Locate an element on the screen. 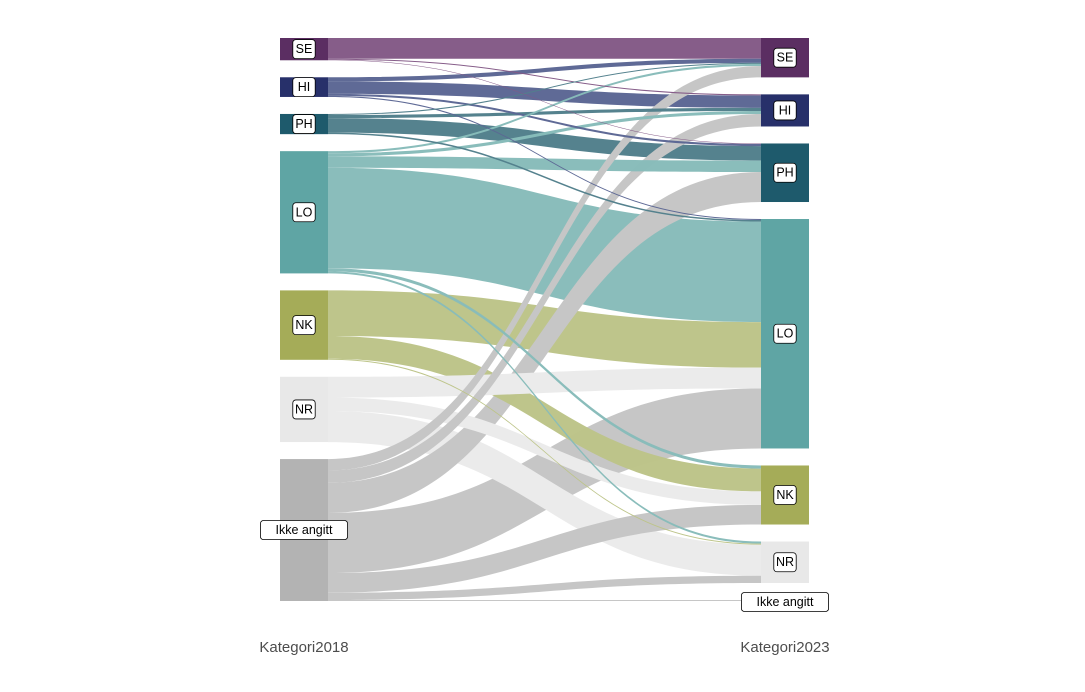 Image resolution: width=1085 pixels, height=692 pixels. flow-nr-to-nk is located at coordinates (544, 451).